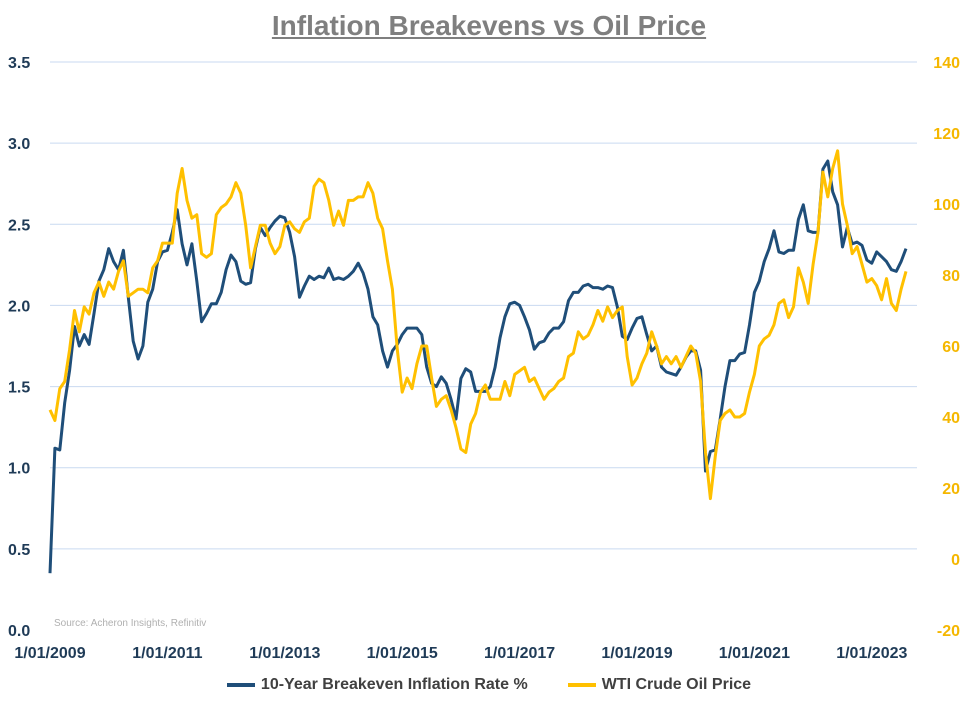 Image resolution: width=978 pixels, height=710 pixels. Describe the element at coordinates (49, 653) in the screenshot. I see `x-tick-label: 1/01/2009` at that location.